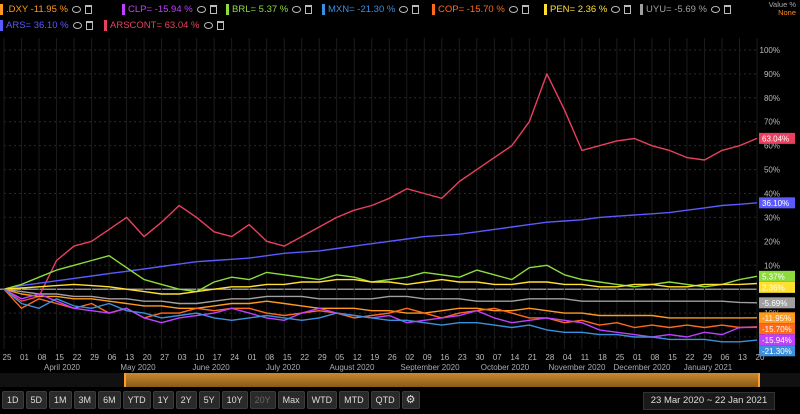  Describe the element at coordinates (160, 9) in the screenshot. I see `legend-label: CLP= -15.94 %` at that location.